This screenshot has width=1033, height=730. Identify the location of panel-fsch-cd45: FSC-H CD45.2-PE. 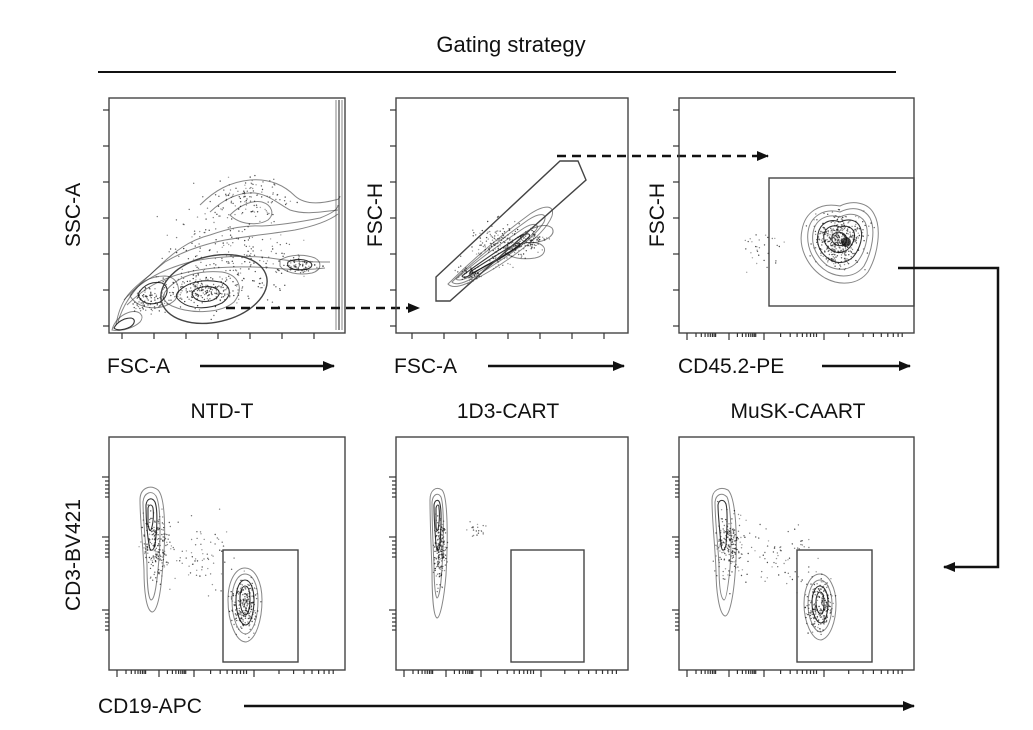
(780, 237).